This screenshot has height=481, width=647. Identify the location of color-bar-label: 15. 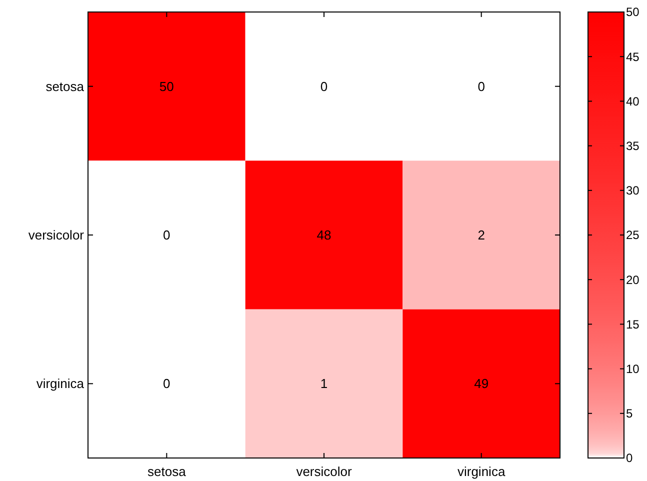
(633, 324).